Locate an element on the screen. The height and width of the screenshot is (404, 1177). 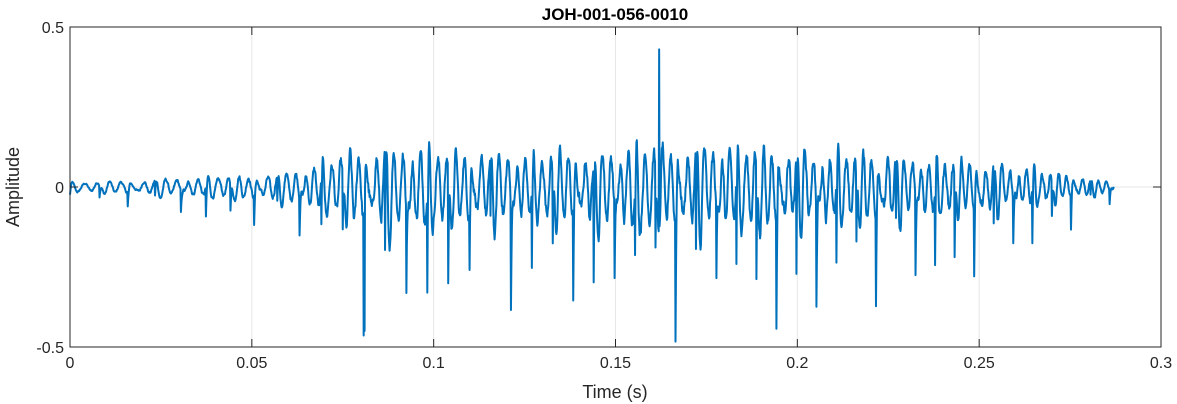
x-tick-label: 0.1 is located at coordinates (434, 363).